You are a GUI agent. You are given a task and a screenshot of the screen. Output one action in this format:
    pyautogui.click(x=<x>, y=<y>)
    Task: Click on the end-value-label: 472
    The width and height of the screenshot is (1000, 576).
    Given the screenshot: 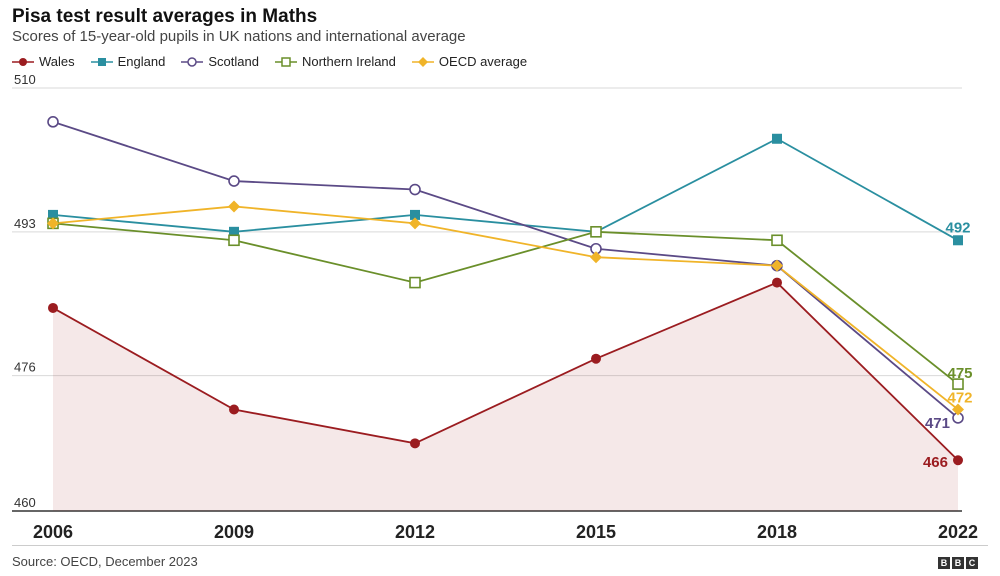 What is the action you would take?
    pyautogui.click(x=959, y=397)
    